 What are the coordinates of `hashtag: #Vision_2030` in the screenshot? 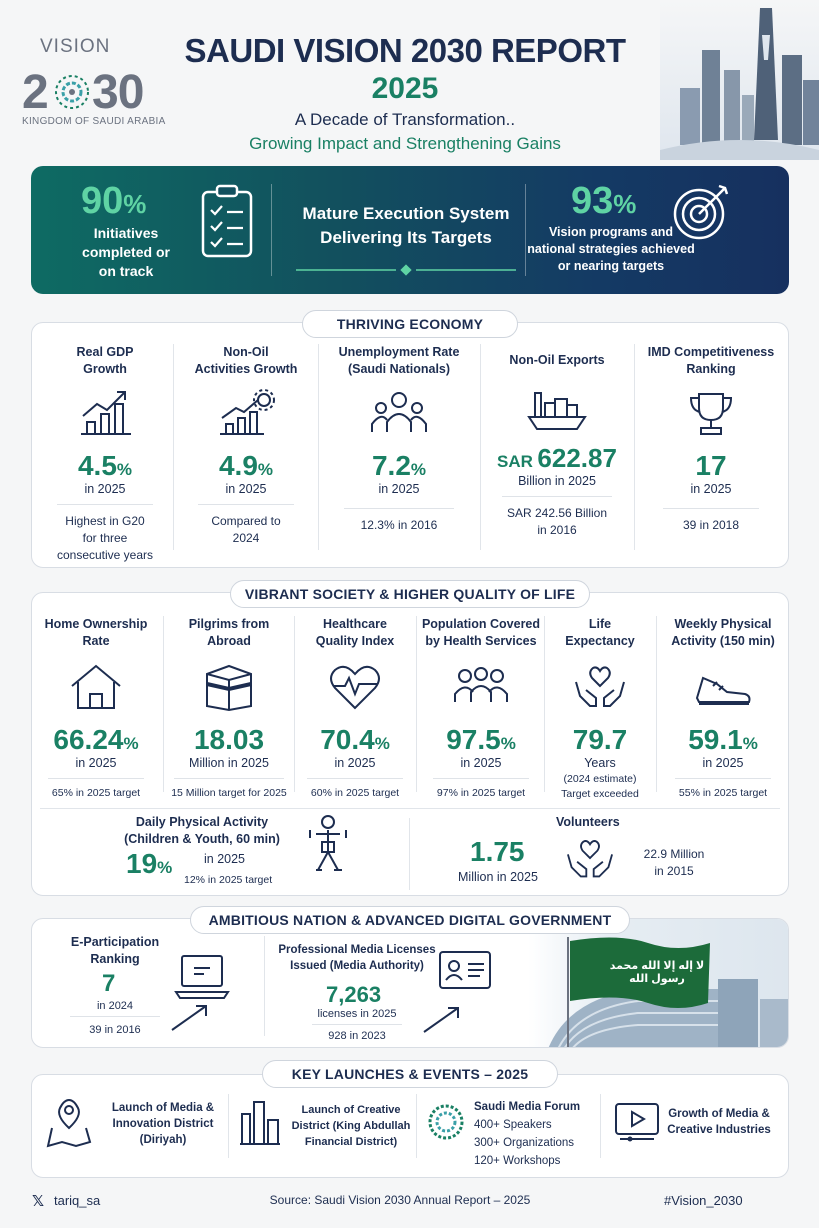 It's located at (703, 1200).